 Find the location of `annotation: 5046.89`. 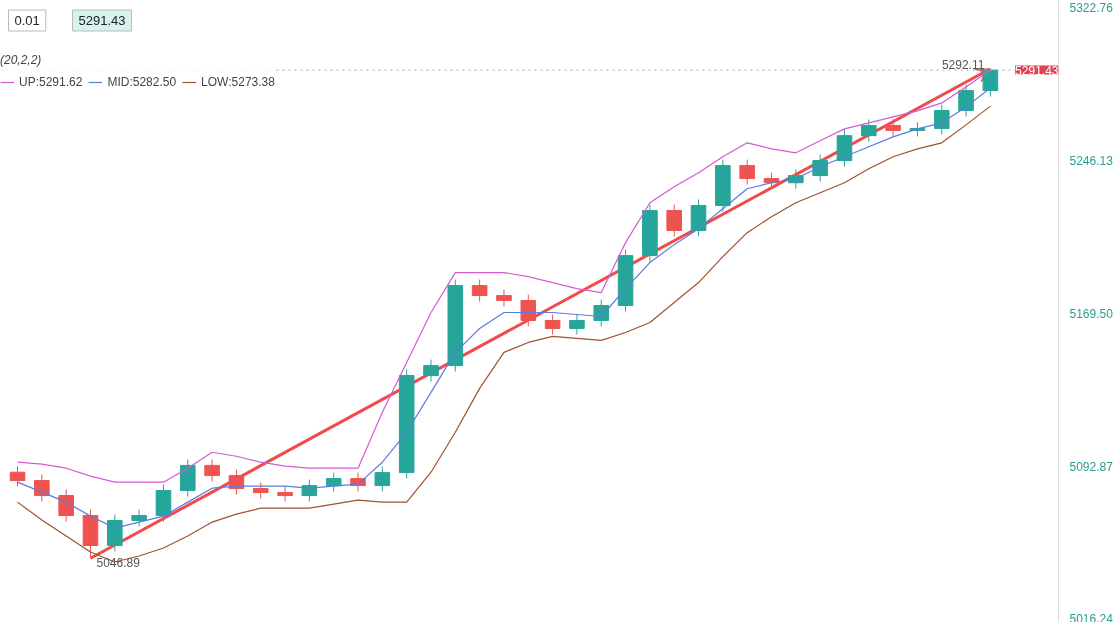

annotation: 5046.89 is located at coordinates (118, 563).